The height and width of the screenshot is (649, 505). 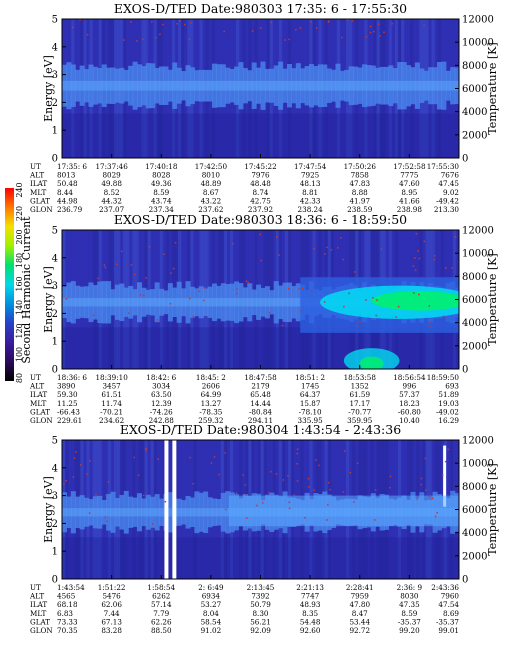 I want to click on orbit-cell: 73.33, so click(x=67, y=621).